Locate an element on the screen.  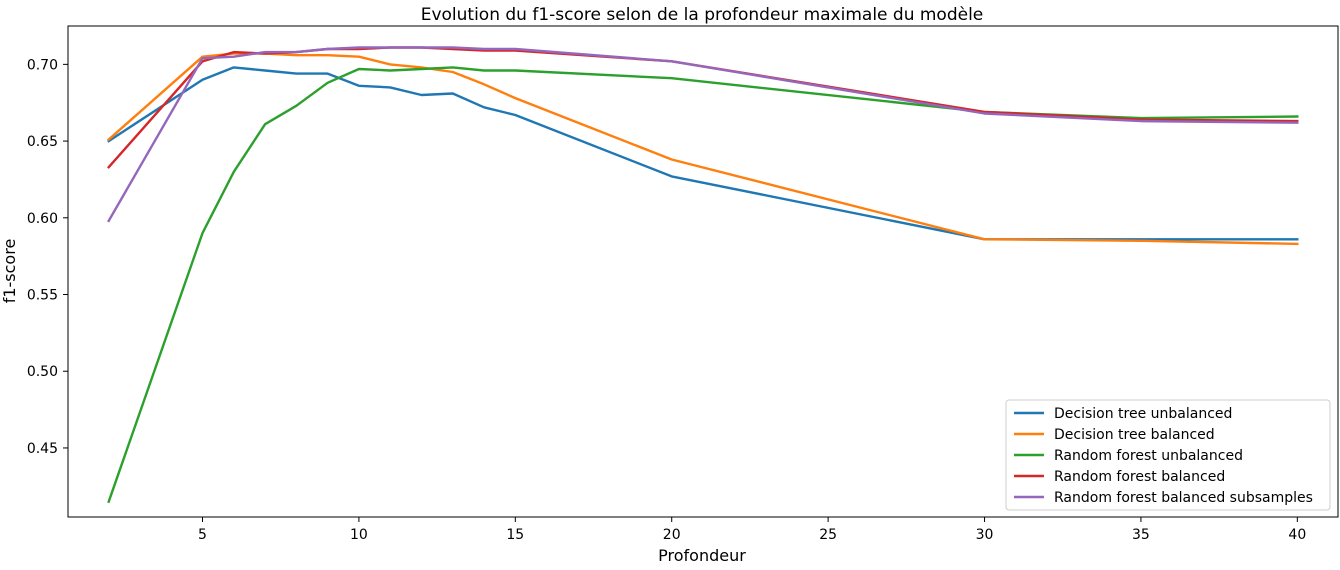
legend-box is located at coordinates (1168, 455).